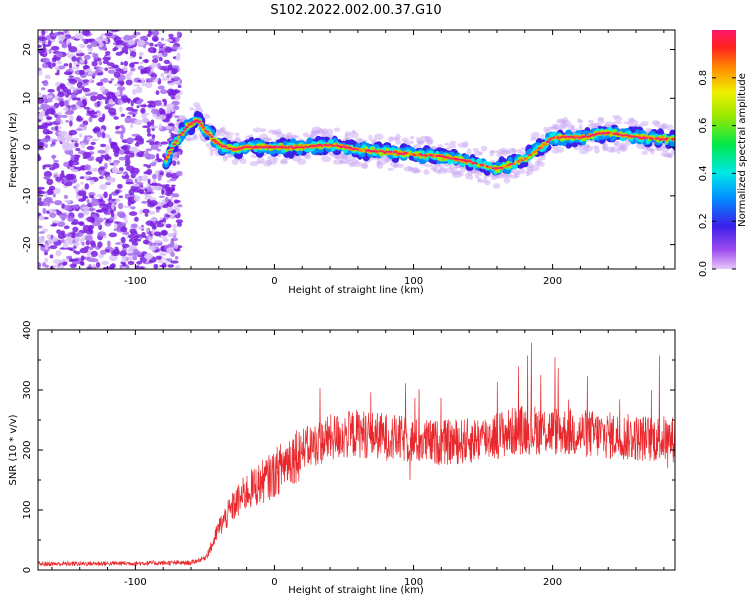  Describe the element at coordinates (27, 389) in the screenshot. I see `y-tick-label: 300` at that location.